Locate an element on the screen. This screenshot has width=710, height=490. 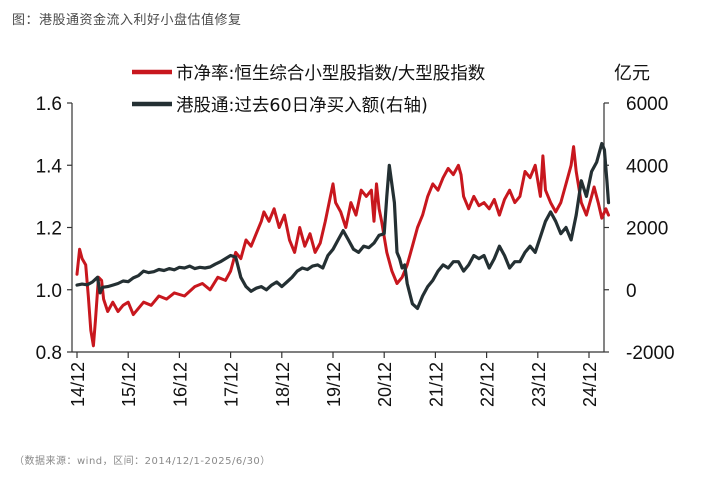
x-tick-label: 24/12 is located at coordinates (590, 384).